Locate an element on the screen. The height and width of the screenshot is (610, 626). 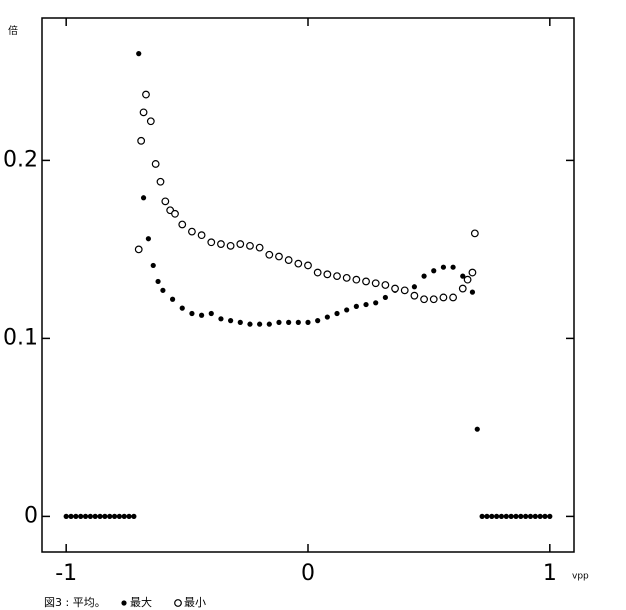
x-tick-label: -1 is located at coordinates (66, 573).